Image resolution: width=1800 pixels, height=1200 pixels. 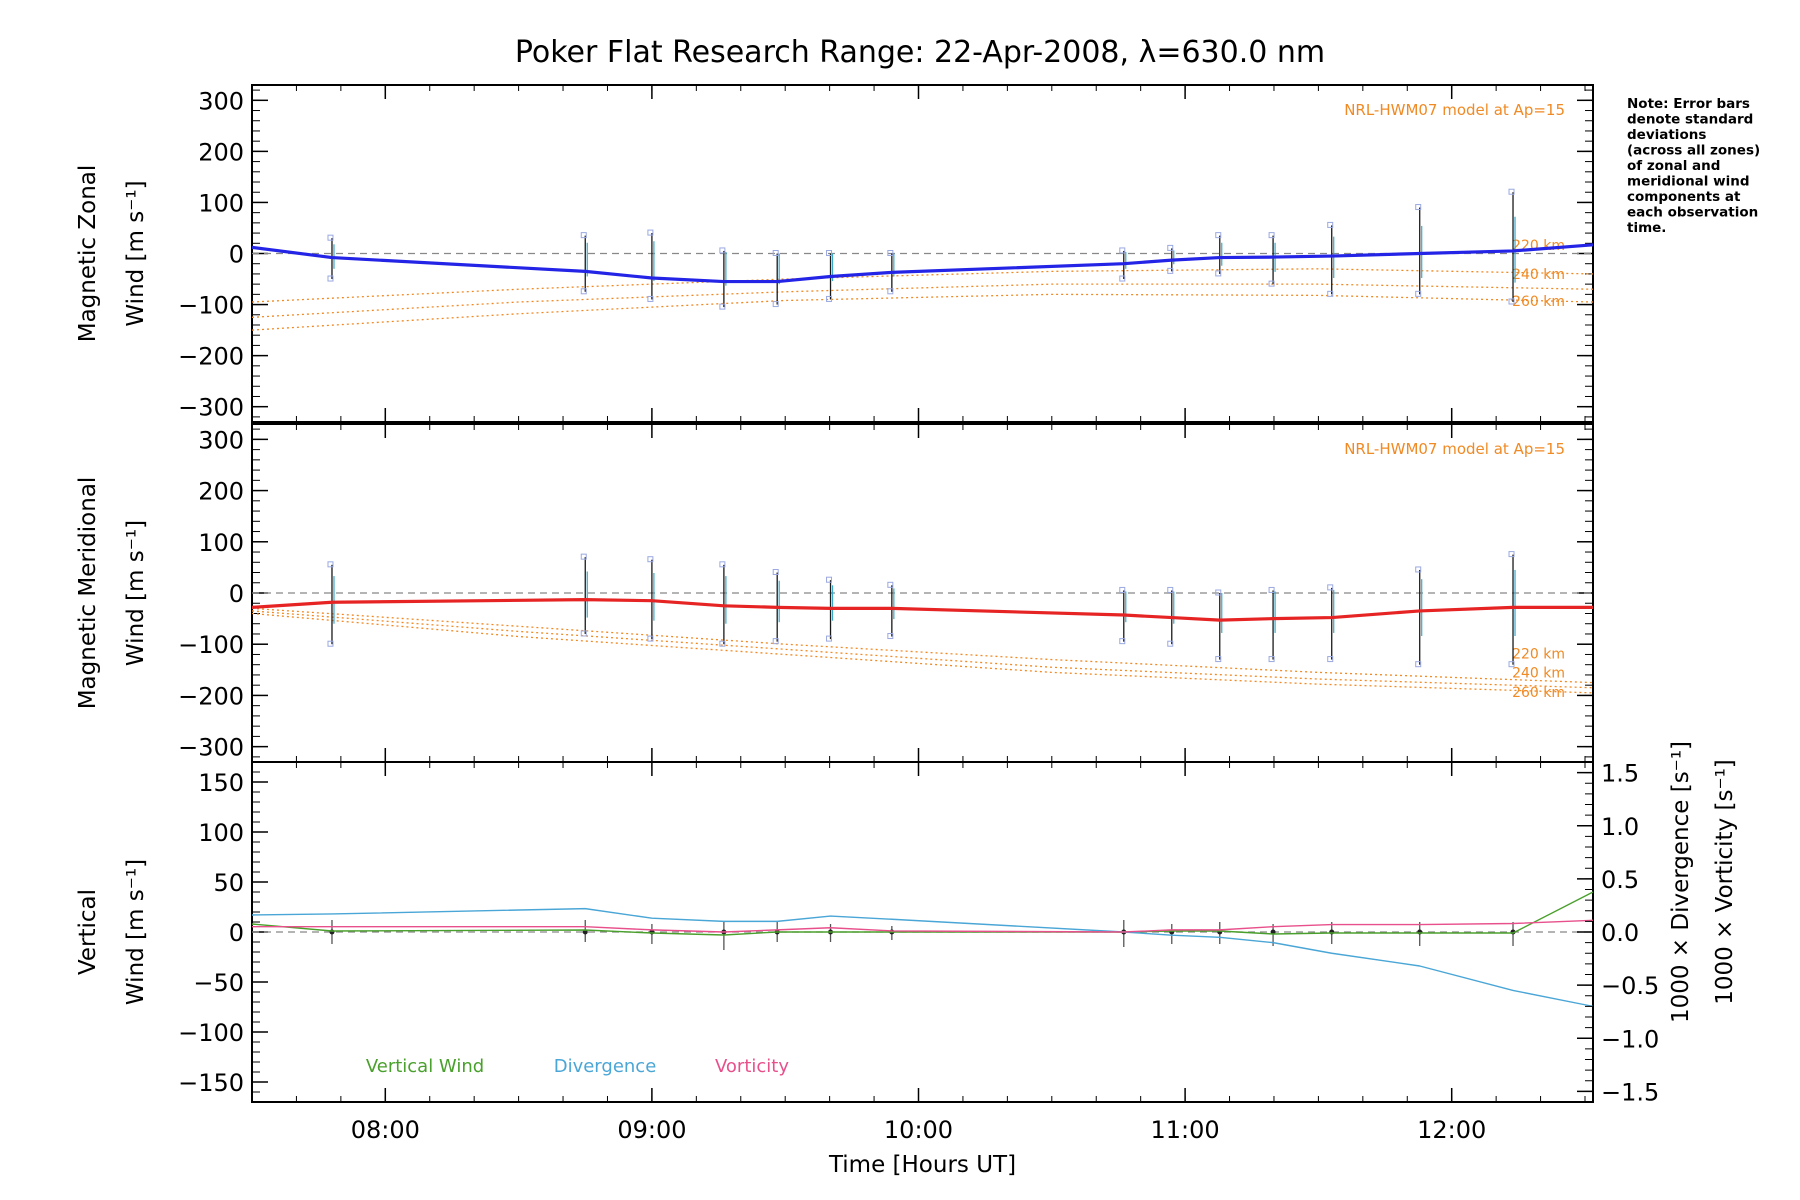 I want to click on x-tick-label: 08:00, so click(x=385, y=1130).